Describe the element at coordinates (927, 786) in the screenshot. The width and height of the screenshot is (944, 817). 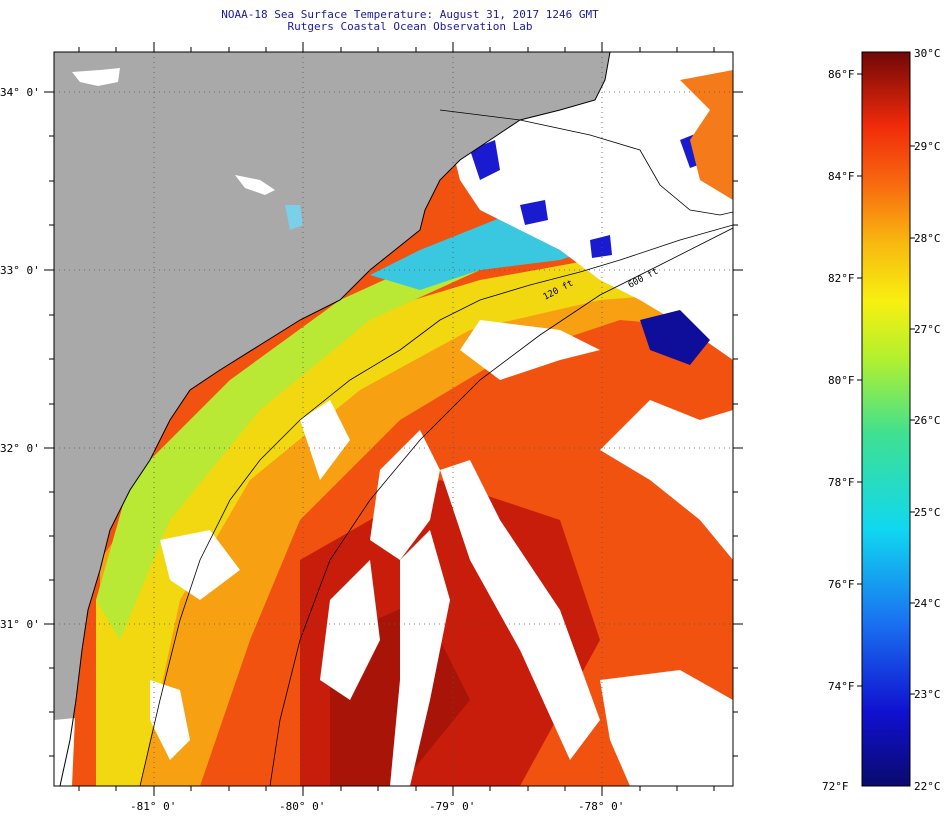
I see `colorbar-label-c-22: 22°C` at that location.